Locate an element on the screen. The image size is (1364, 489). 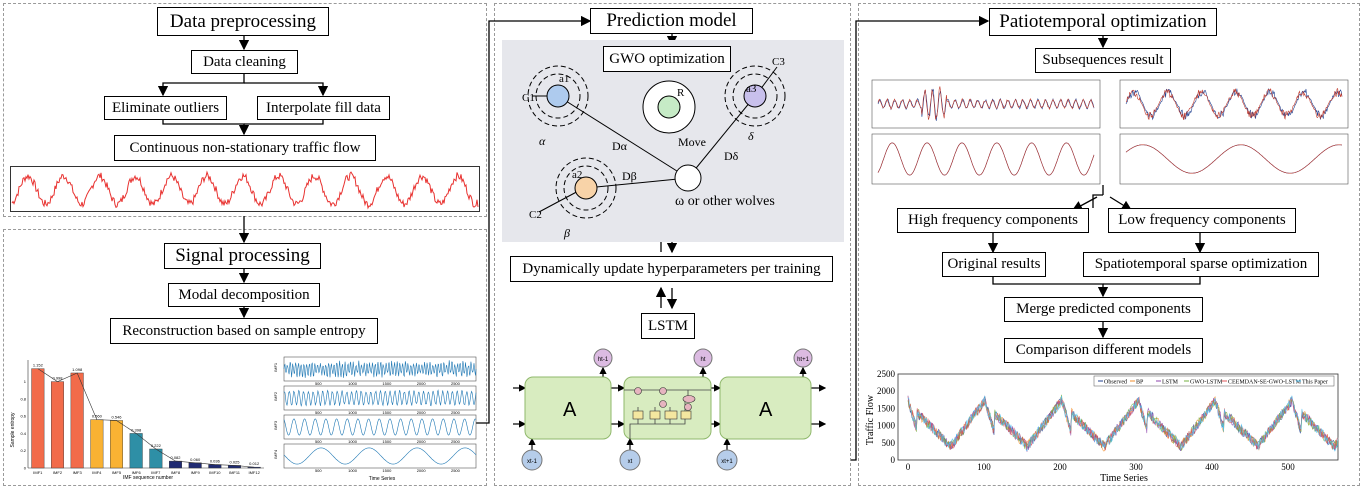
omega-wolf is located at coordinates (688, 178).